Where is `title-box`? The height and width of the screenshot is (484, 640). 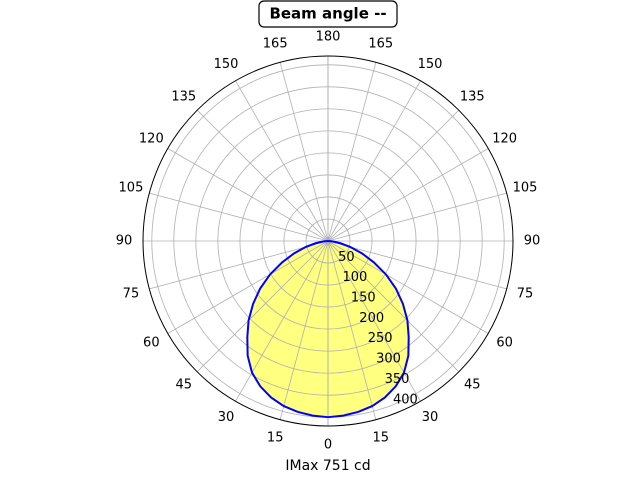
title-box is located at coordinates (328, 14).